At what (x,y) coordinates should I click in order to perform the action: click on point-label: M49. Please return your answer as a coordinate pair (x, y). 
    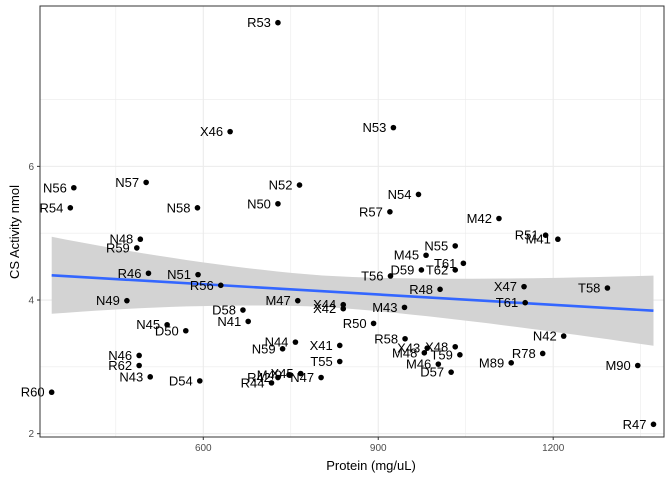
    Looking at the image, I should click on (269, 374).